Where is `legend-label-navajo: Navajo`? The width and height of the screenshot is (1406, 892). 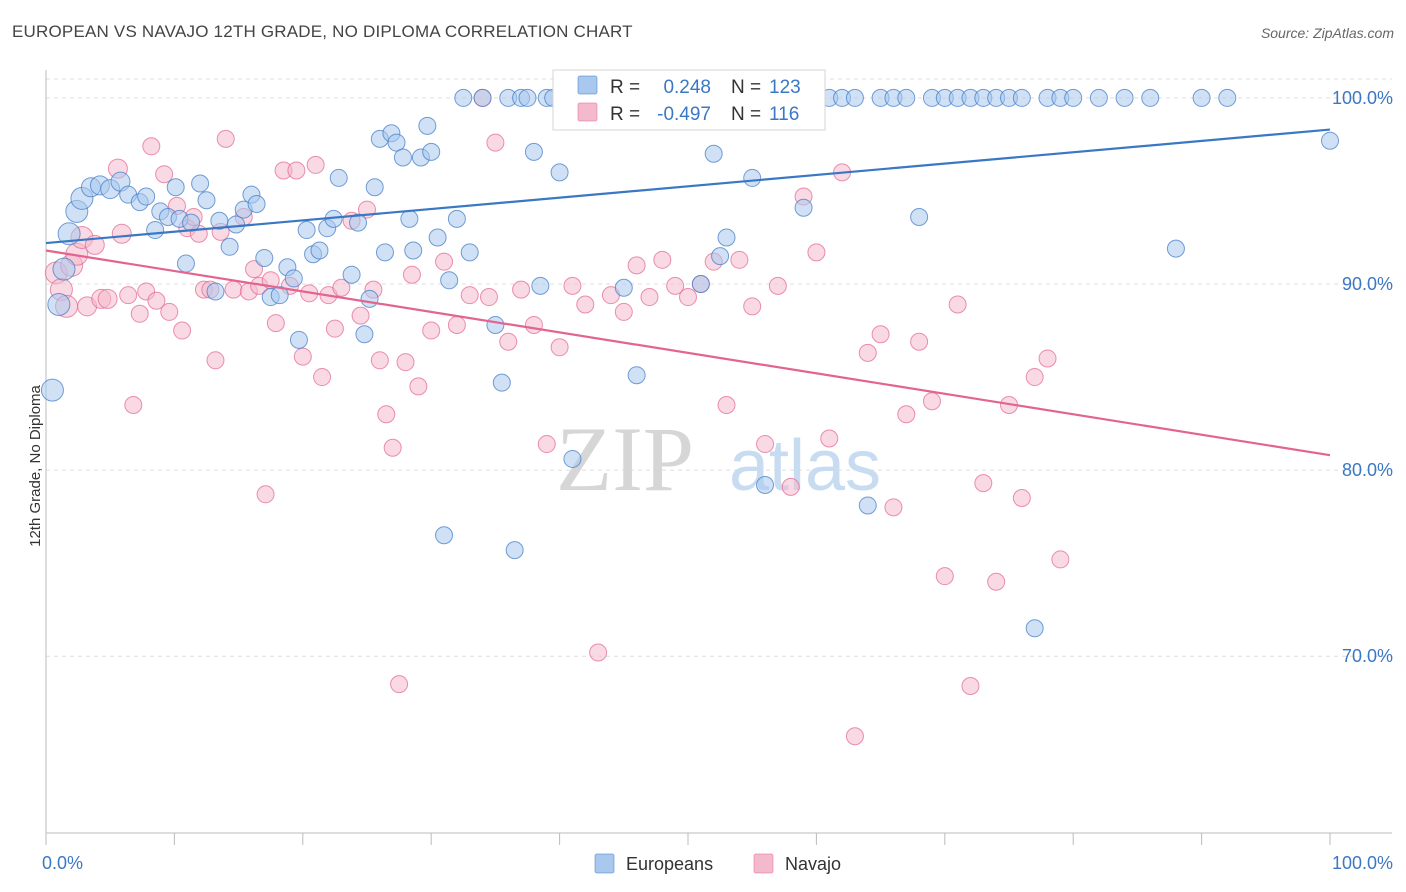
legend-label-navajo: Navajo is located at coordinates (813, 864).